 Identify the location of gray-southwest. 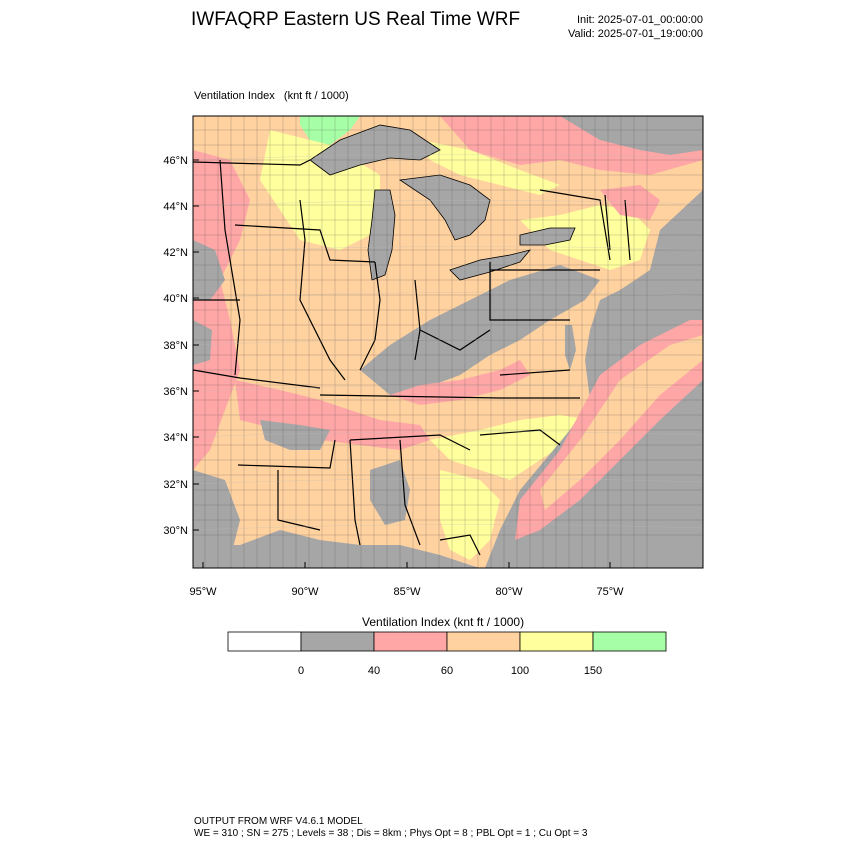
(216, 519).